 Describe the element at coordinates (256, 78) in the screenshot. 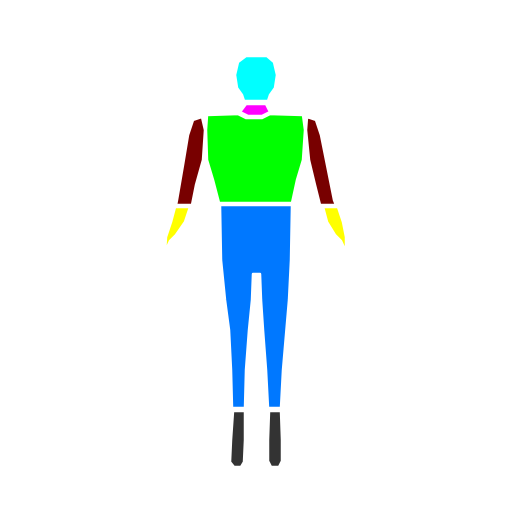

I see `head` at that location.